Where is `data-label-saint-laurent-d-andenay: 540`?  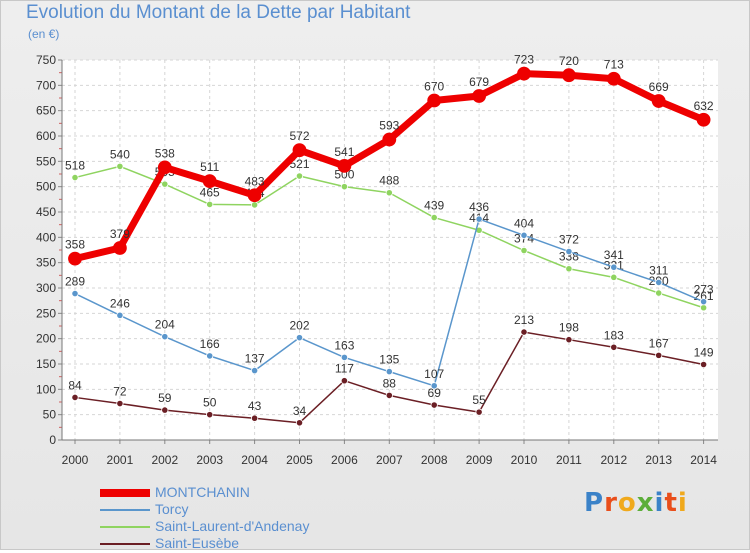
data-label-saint-laurent-d-andenay: 540 is located at coordinates (120, 154).